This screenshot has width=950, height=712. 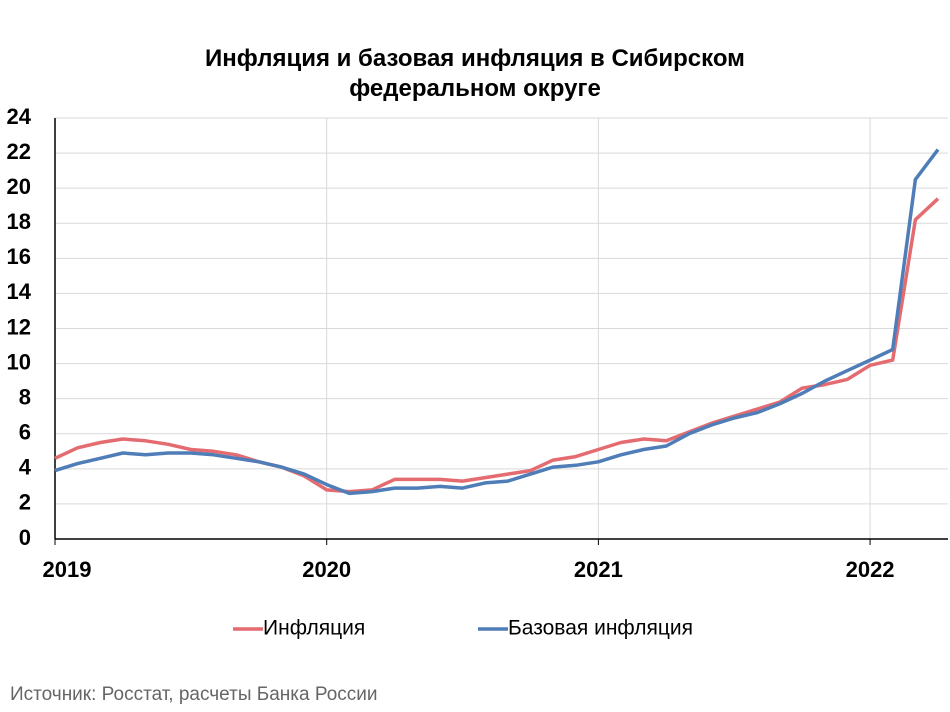 I want to click on y-tick-label: 16, so click(x=19, y=256).